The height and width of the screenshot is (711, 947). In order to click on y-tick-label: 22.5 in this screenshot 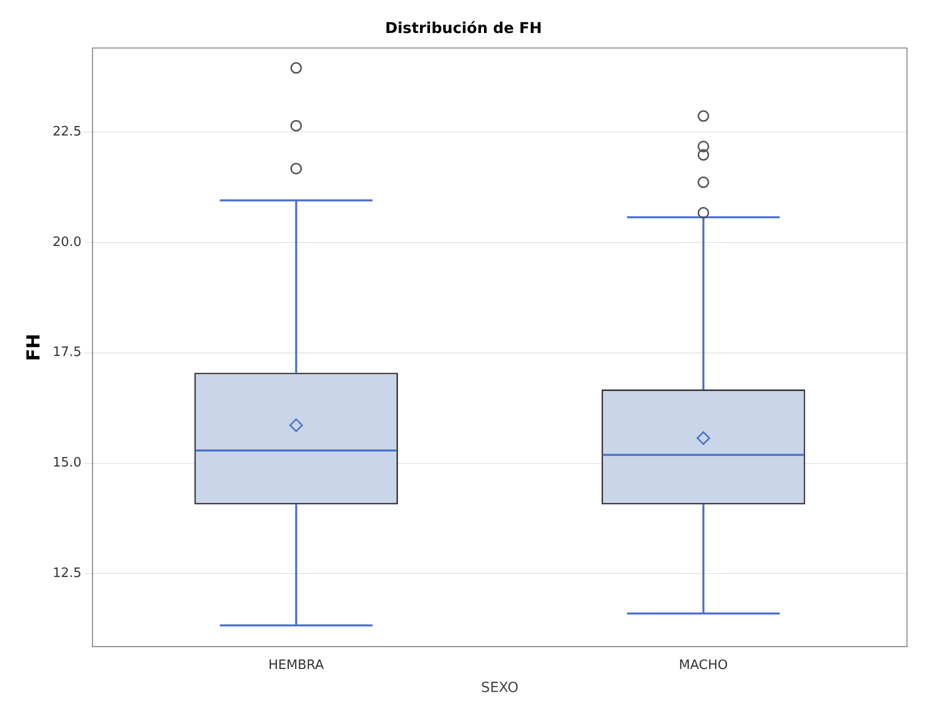, I will do `click(67, 132)`.